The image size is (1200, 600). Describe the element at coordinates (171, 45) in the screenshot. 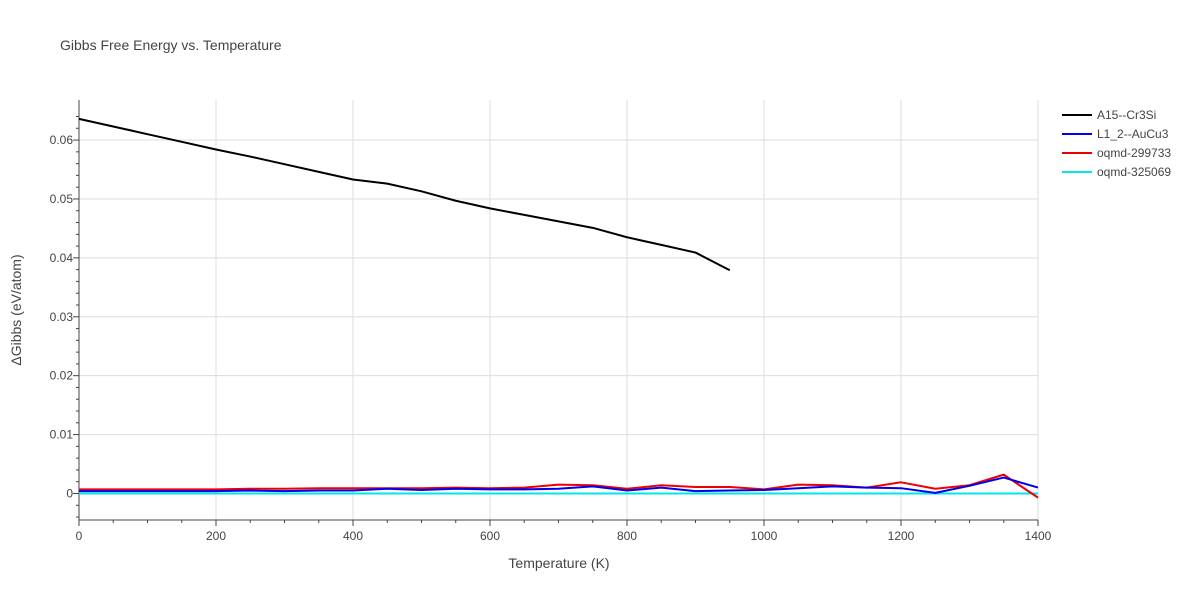

I see `chart-title: Gibbs Free Energy vs. Temperature` at that location.